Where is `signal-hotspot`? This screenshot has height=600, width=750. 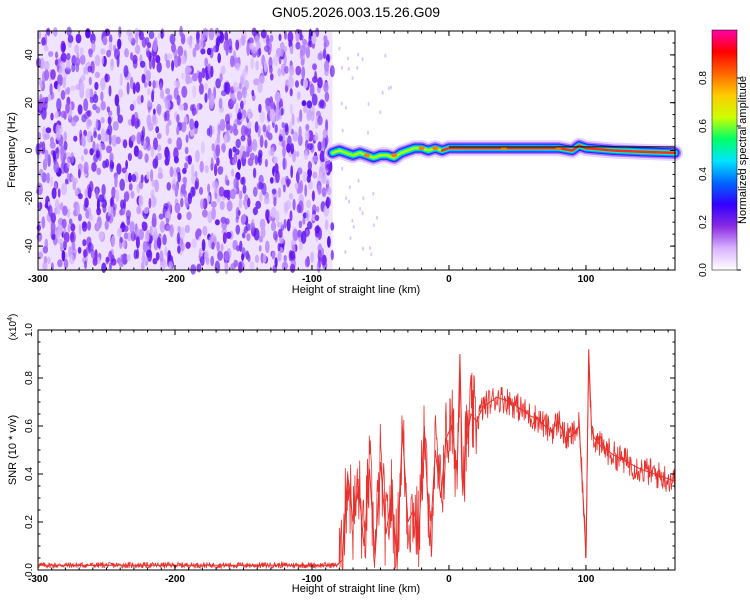 signal-hotspot is located at coordinates (435, 148).